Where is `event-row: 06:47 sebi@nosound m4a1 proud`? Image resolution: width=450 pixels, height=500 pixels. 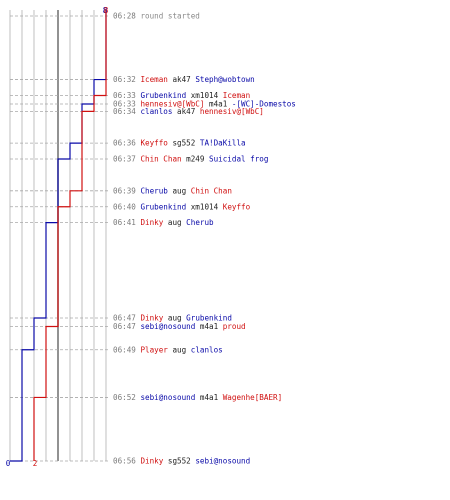
event-row: 06:47 sebi@nosound m4a1 proud is located at coordinates (179, 326).